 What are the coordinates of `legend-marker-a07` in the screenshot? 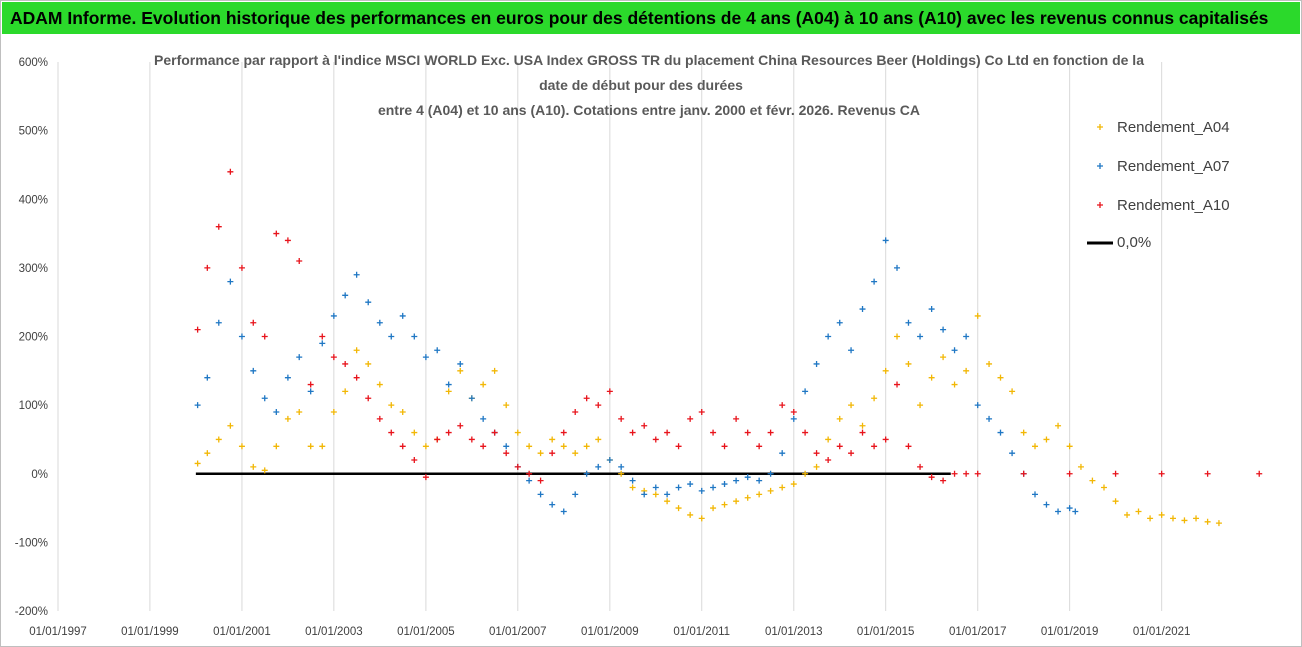 It's located at (1100, 166).